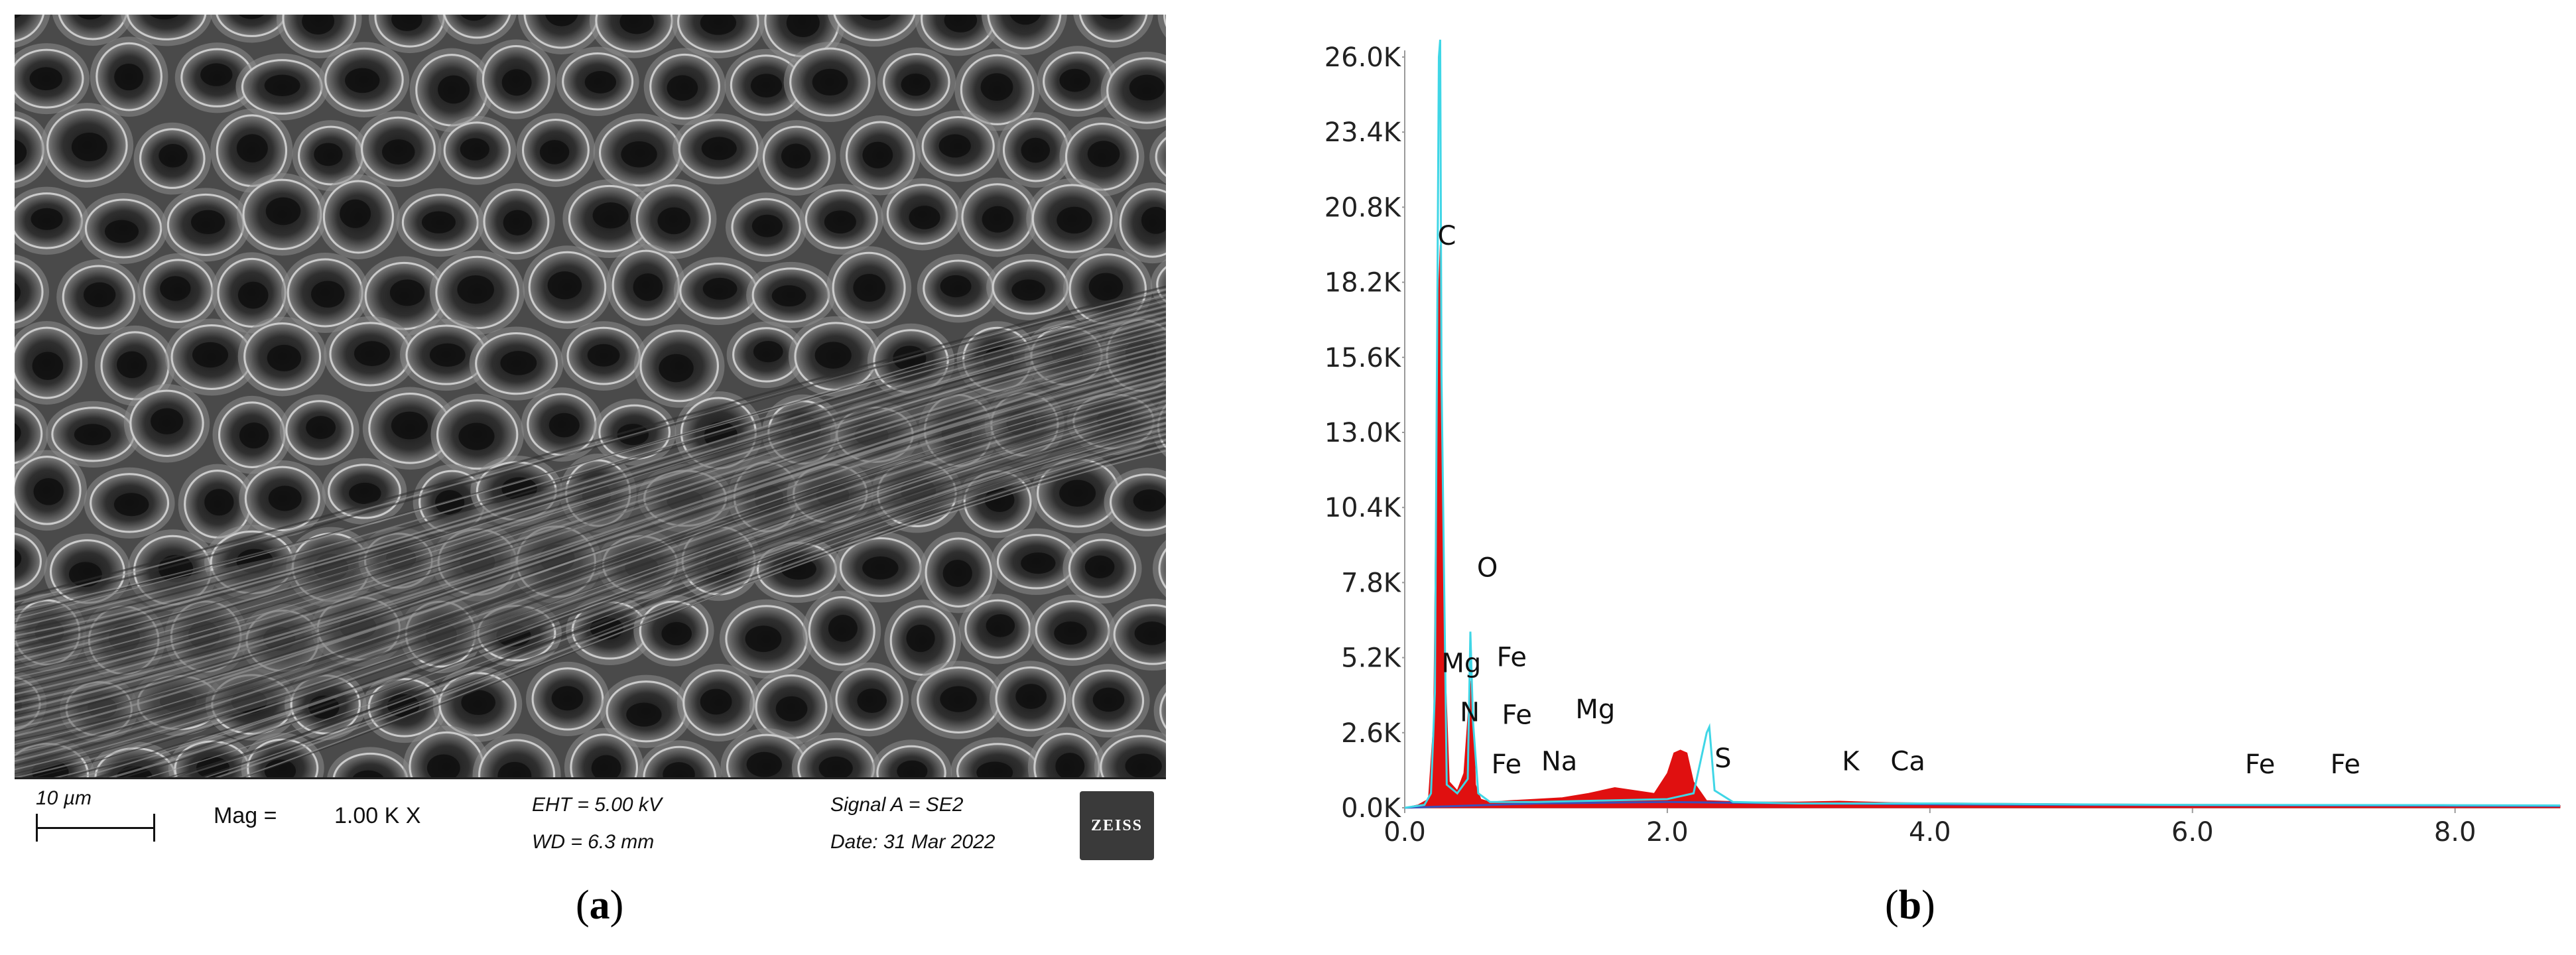 This screenshot has width=2576, height=955. I want to click on element-label-na: Na, so click(1559, 761).